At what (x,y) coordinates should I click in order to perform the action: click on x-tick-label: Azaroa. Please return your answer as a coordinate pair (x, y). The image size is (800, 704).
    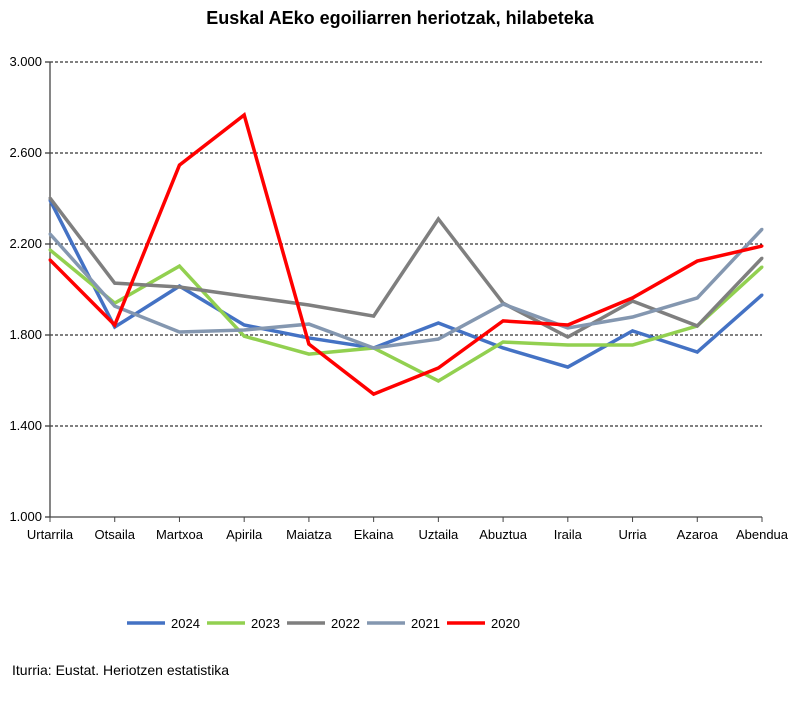
    Looking at the image, I should click on (698, 534).